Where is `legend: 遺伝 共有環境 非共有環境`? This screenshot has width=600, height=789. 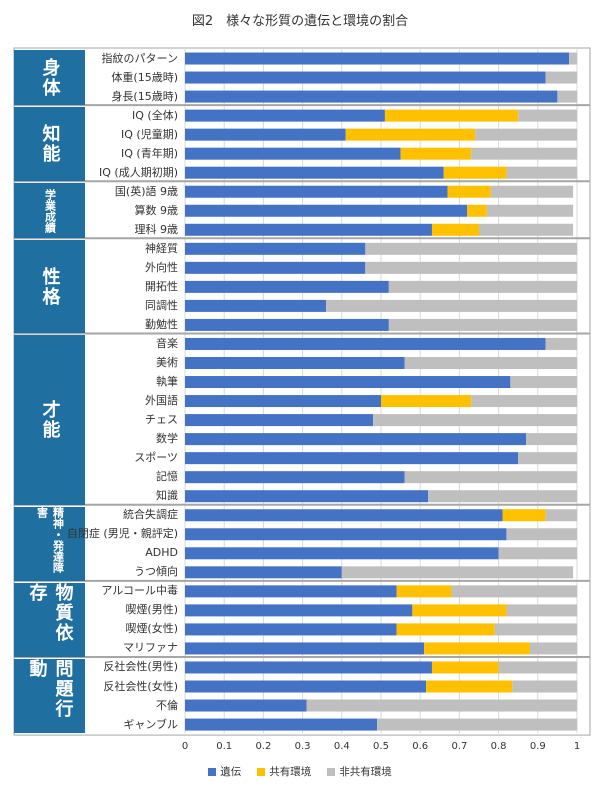 legend: 遺伝 共有環境 非共有環境 is located at coordinates (300, 771).